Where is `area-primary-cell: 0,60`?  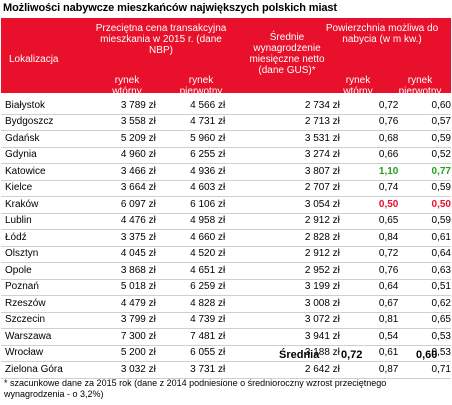 area-primary-cell: 0,60 is located at coordinates (424, 106).